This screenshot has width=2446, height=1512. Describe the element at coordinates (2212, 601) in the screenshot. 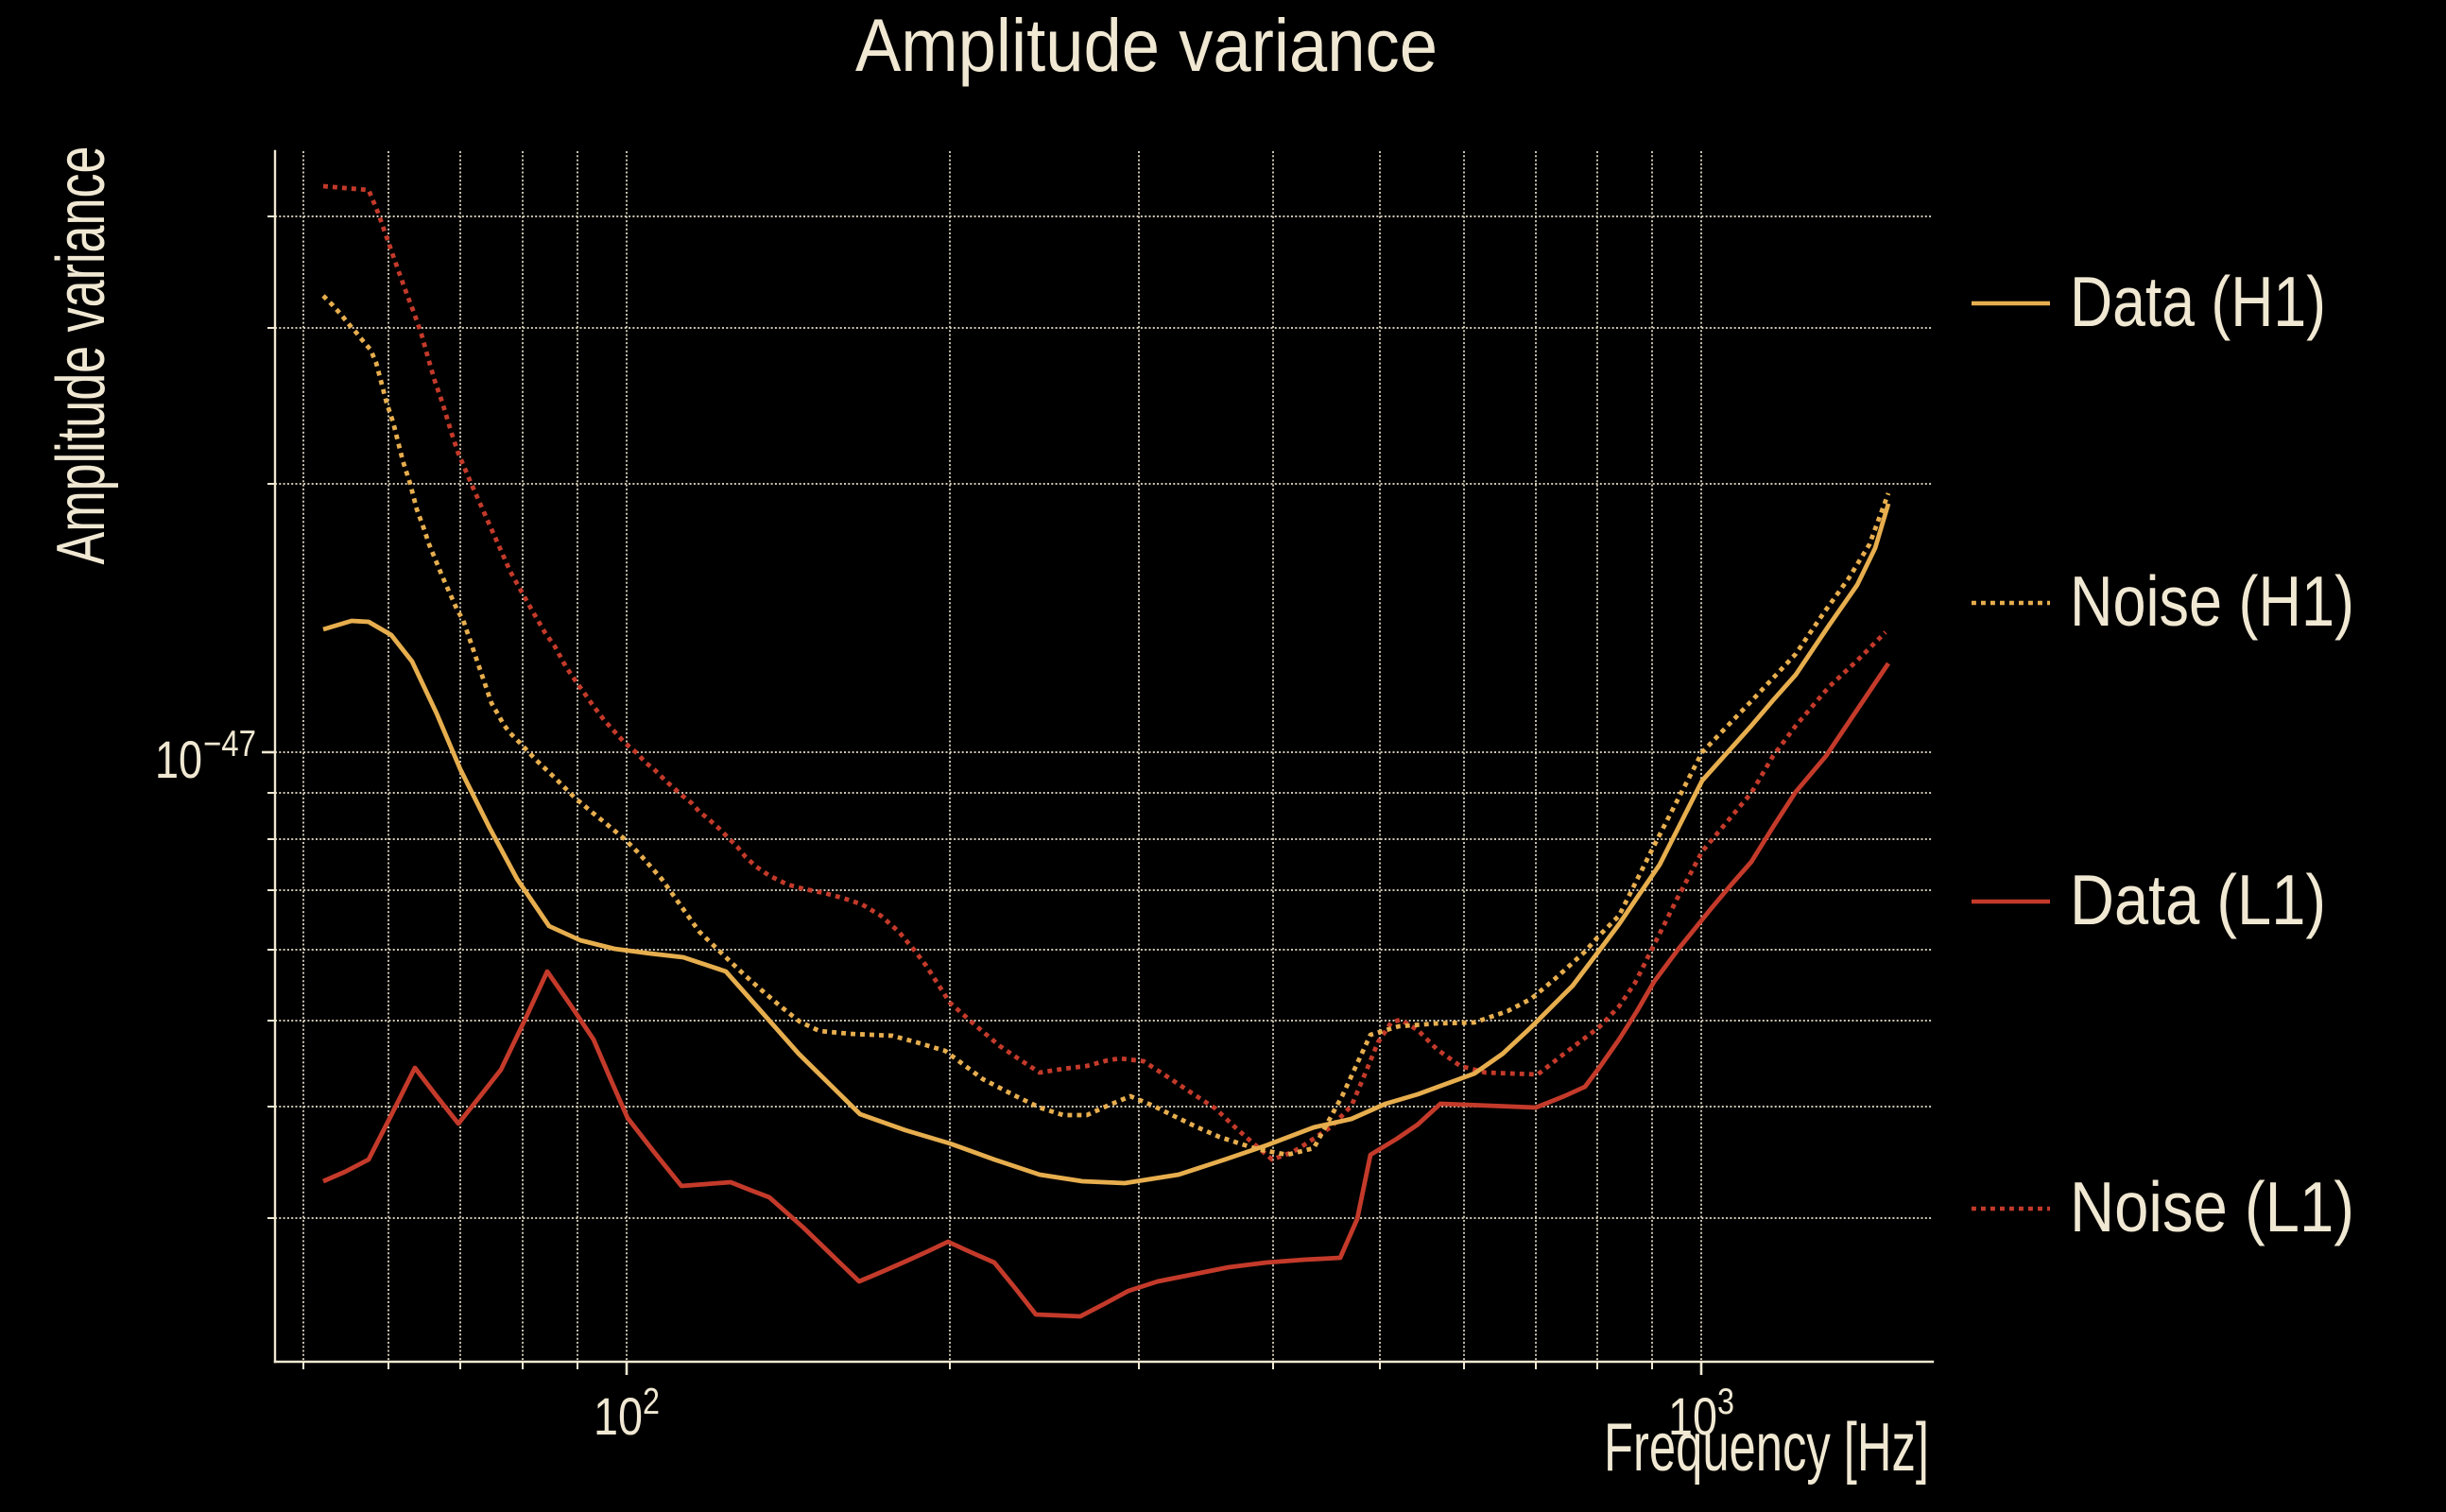

I see `svg-text: Noise (H1)` at that location.